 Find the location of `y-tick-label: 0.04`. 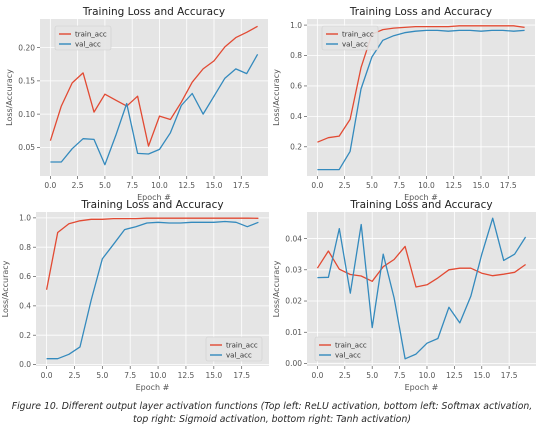

y-tick-label: 0.04 is located at coordinates (293, 238).